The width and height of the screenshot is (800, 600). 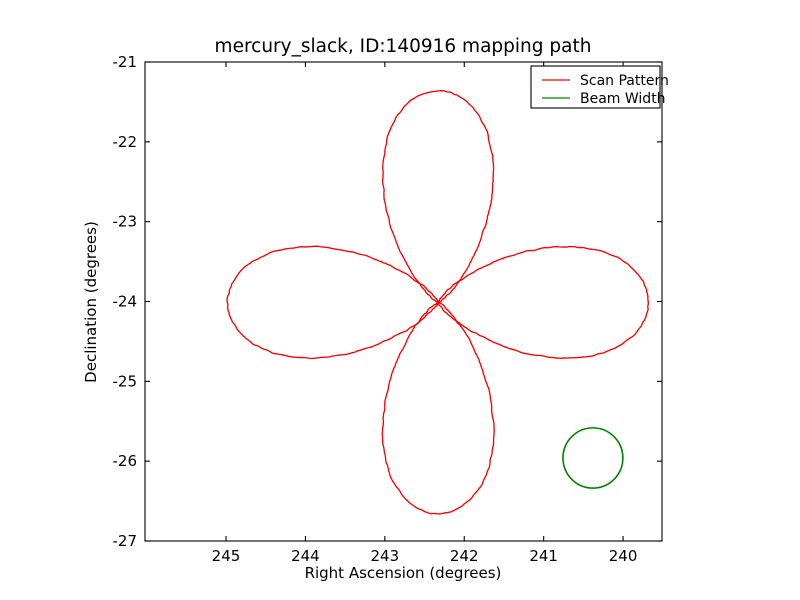 What do you see at coordinates (403, 46) in the screenshot?
I see `plot-title: mercury_slack, ID:140916 mapping path` at bounding box center [403, 46].